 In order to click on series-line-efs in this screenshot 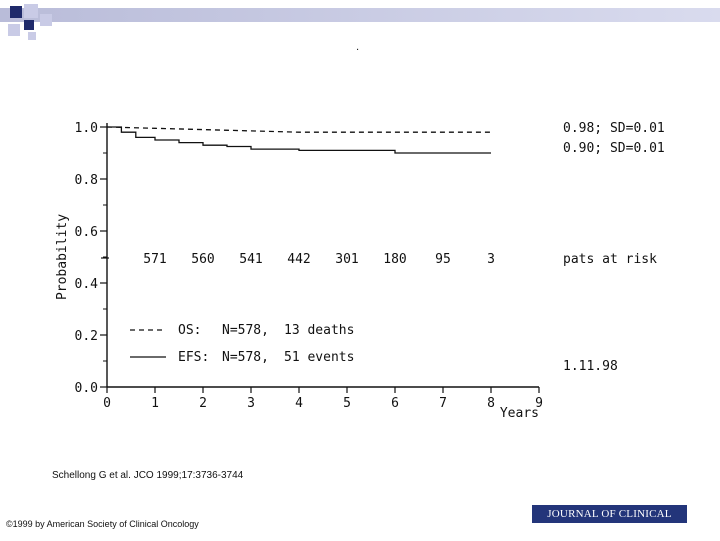, I will do `click(299, 140)`.